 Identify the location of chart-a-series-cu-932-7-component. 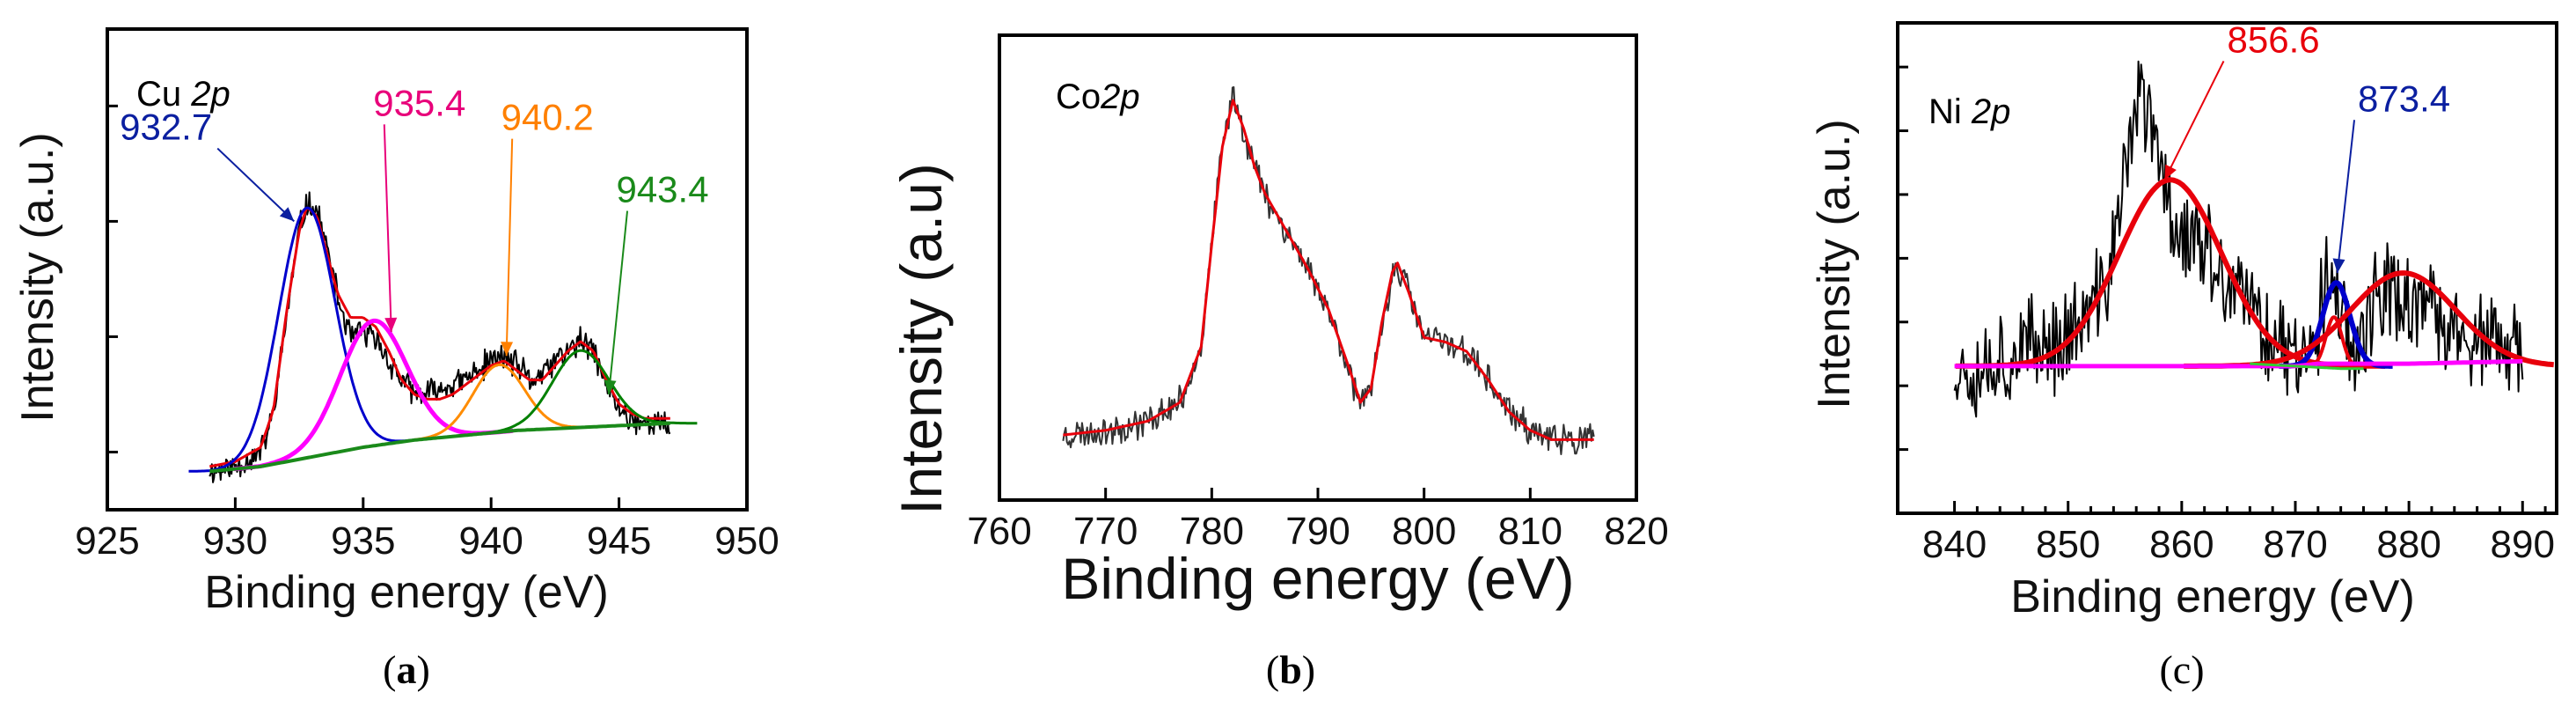
(306, 339).